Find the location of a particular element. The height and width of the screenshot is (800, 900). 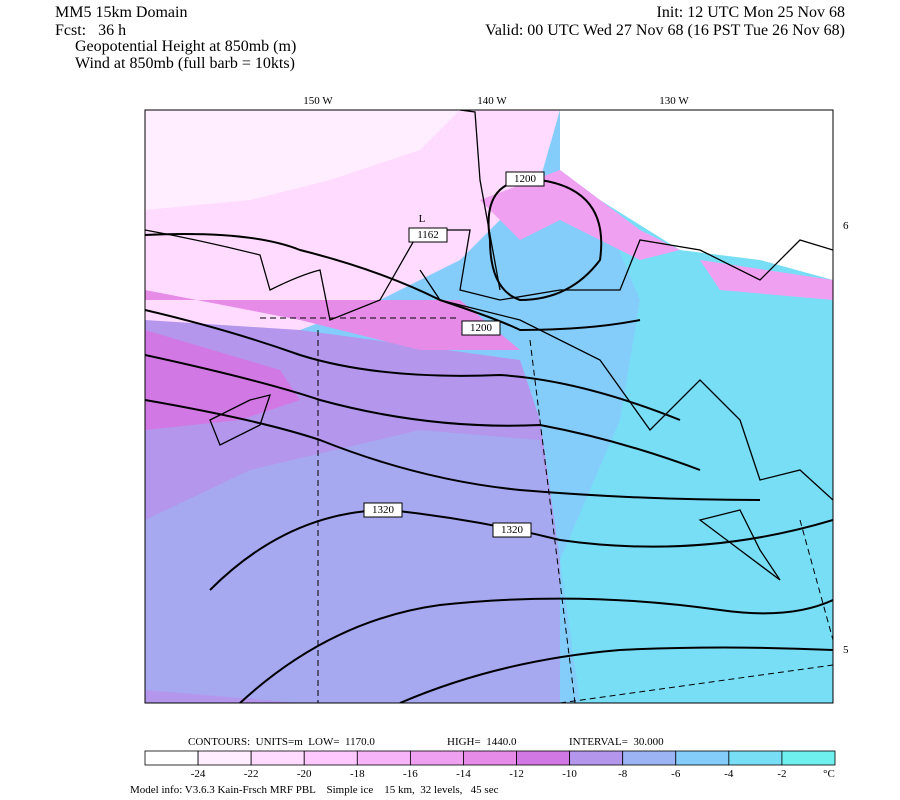

colorbar-tick: -14 is located at coordinates (463, 774).